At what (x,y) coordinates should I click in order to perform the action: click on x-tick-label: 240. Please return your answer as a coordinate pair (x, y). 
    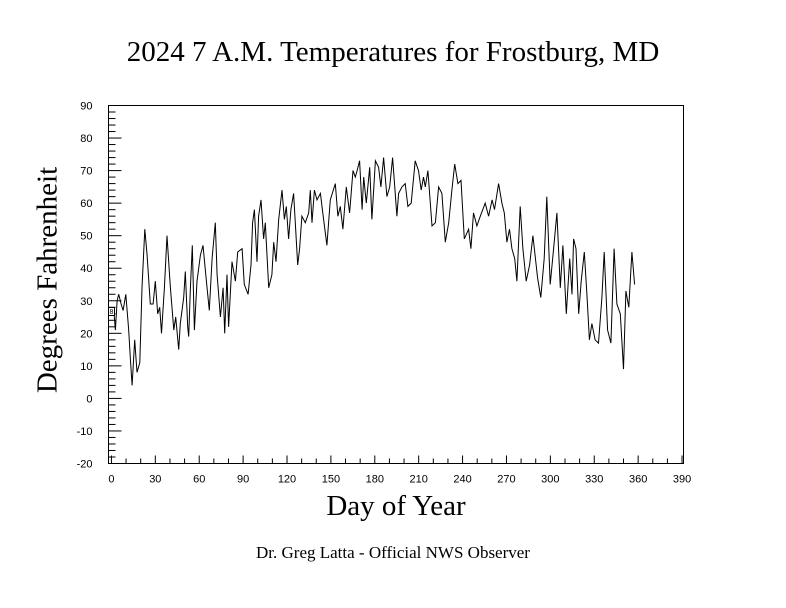
    Looking at the image, I should click on (462, 480).